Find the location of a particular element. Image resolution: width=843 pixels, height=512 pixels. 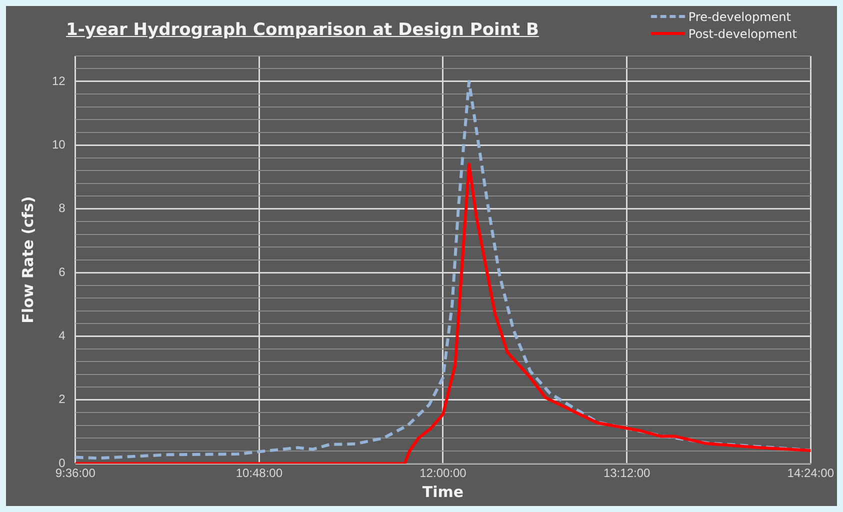

y-tick-label: 10 is located at coordinates (59, 144).